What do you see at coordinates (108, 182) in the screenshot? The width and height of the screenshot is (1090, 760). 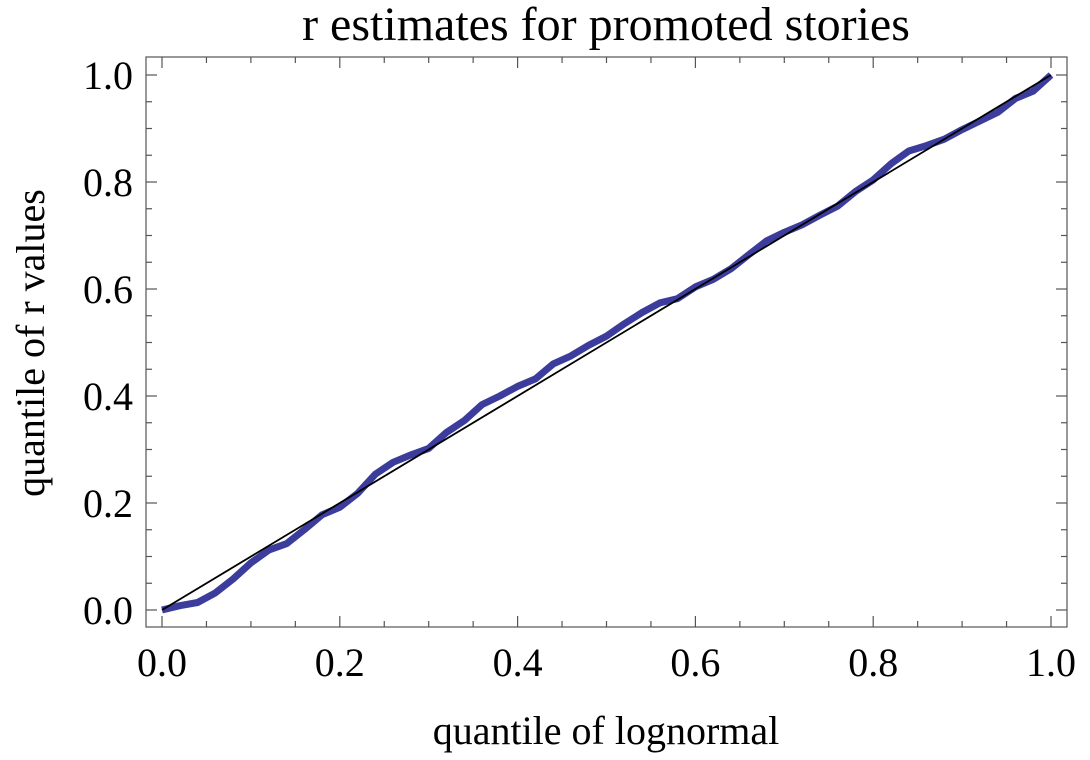 I see `y-tick-label: 0.8` at bounding box center [108, 182].